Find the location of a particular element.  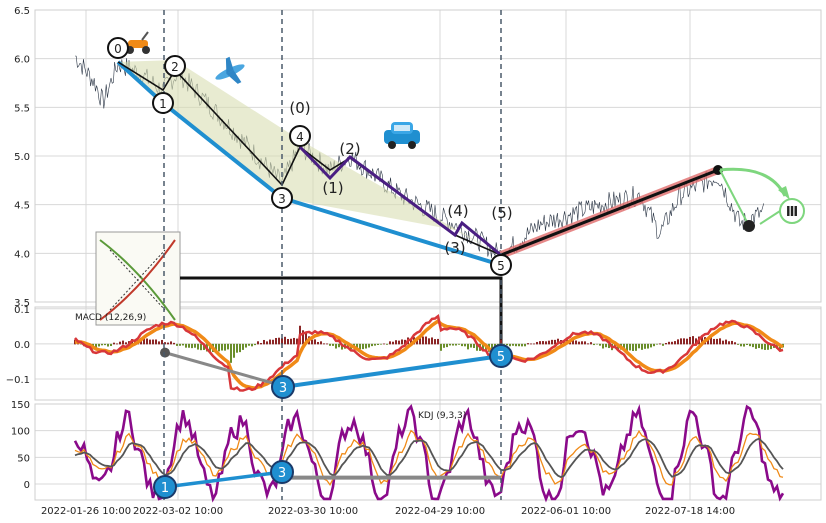

macd-title: MACD (12,26,9) is located at coordinates (110, 318).